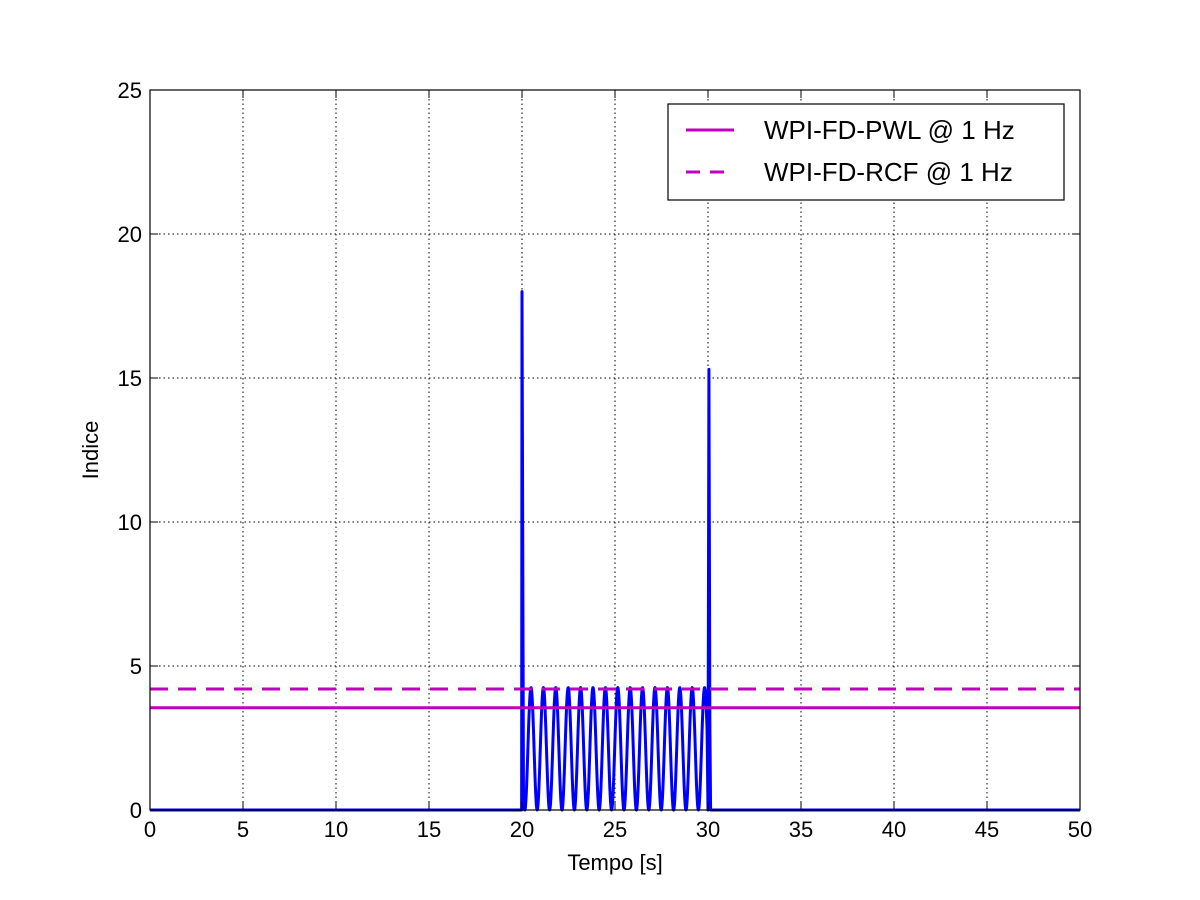 The width and height of the screenshot is (1200, 900). I want to click on x-axis-label: Tempo [s], so click(614, 862).